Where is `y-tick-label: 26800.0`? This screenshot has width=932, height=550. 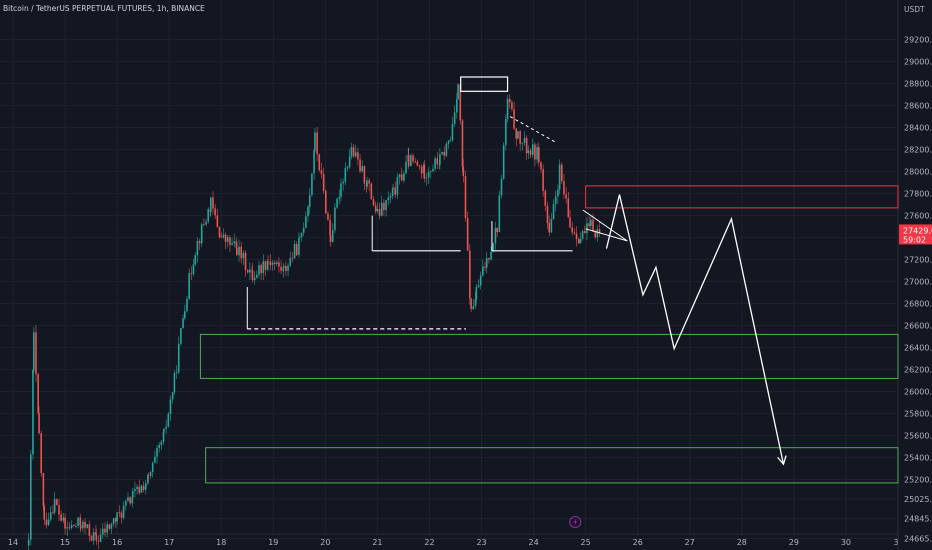 y-tick-label: 26800.0 is located at coordinates (918, 304).